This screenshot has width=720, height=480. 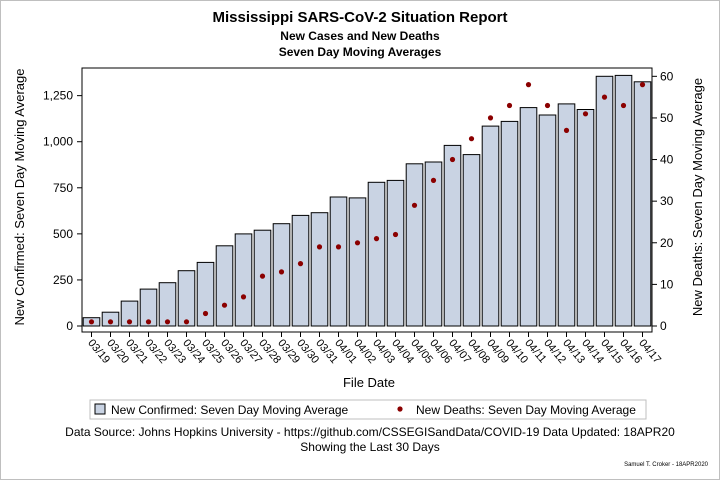 I want to click on author-note: Samuel T. Croker - 18APR2020, so click(x=666, y=465).